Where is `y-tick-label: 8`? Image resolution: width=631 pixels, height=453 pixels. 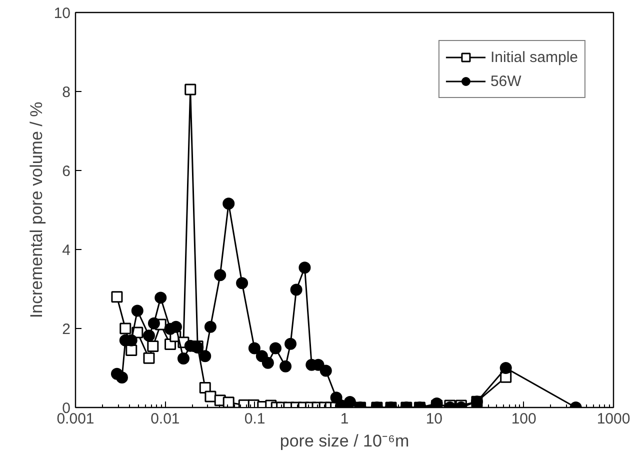
y-tick-label: 8 is located at coordinates (66, 92).